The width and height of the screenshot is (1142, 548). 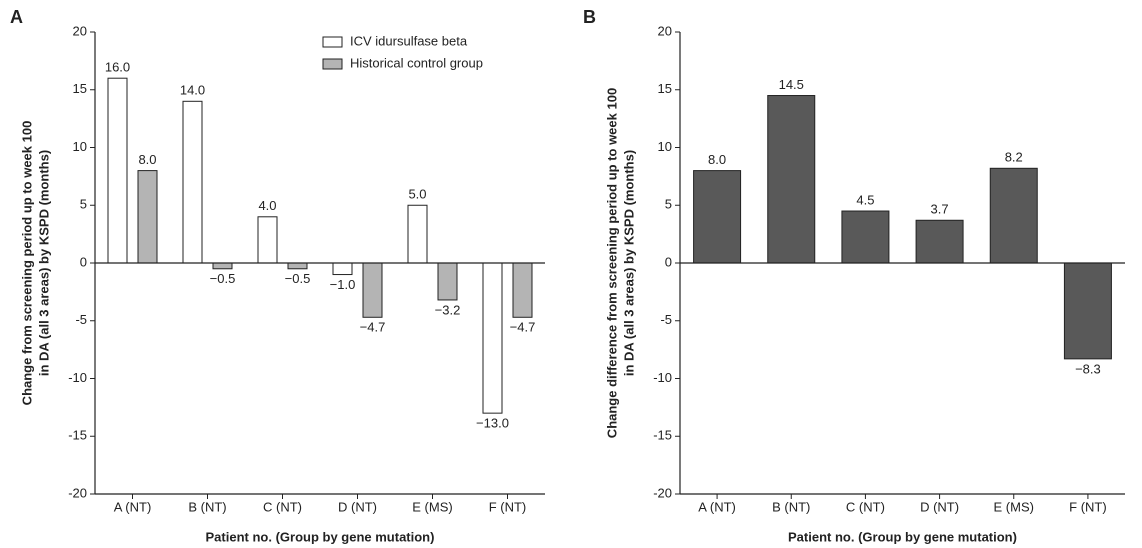 What do you see at coordinates (343, 284) in the screenshot?
I see `value-label: −1.0` at bounding box center [343, 284].